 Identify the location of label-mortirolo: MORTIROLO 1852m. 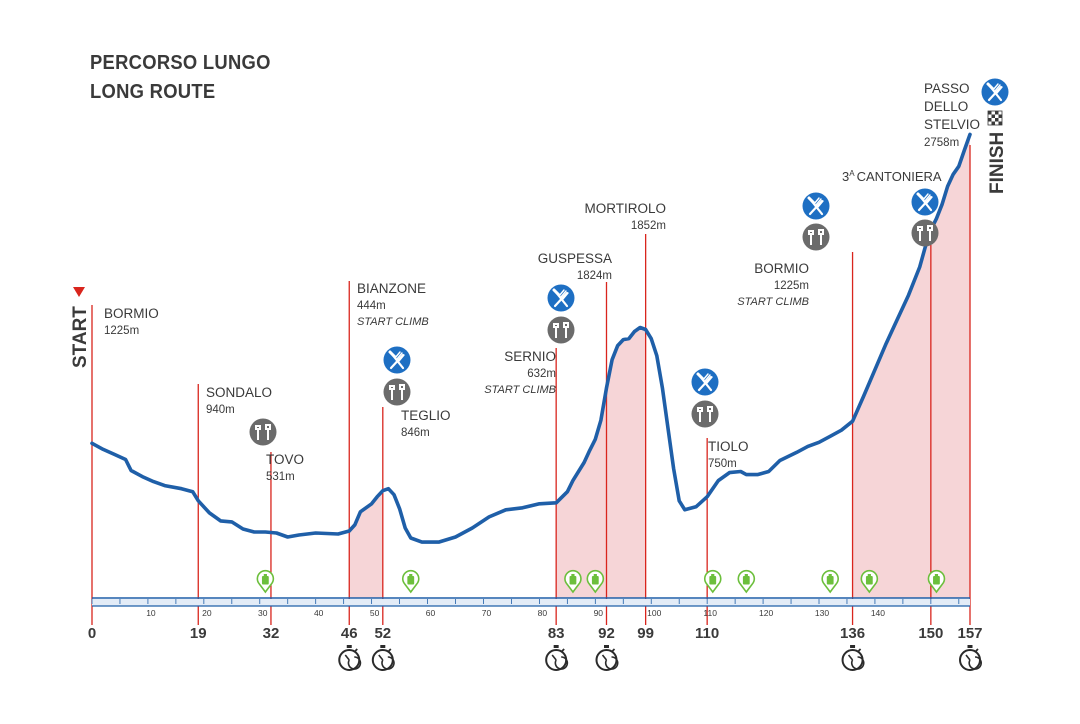
(625, 216).